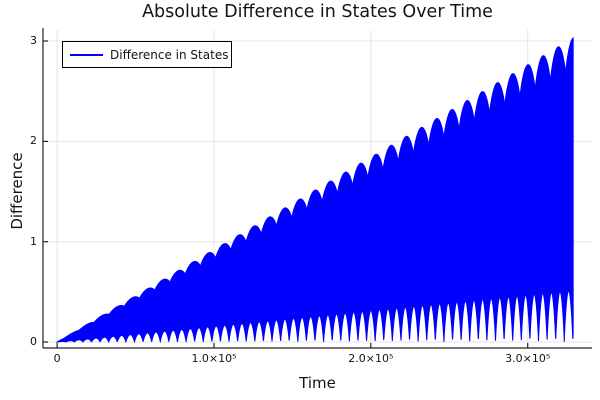 This screenshot has width=600, height=400. I want to click on legend: Difference in States, so click(147, 54).